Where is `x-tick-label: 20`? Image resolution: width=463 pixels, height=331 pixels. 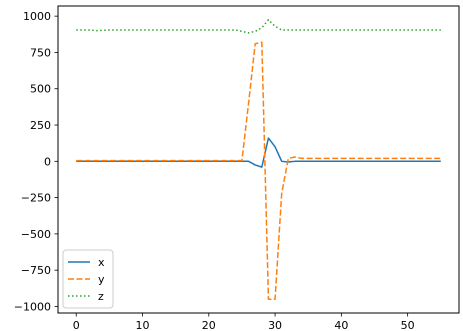 x-tick-label: 20 is located at coordinates (209, 325).